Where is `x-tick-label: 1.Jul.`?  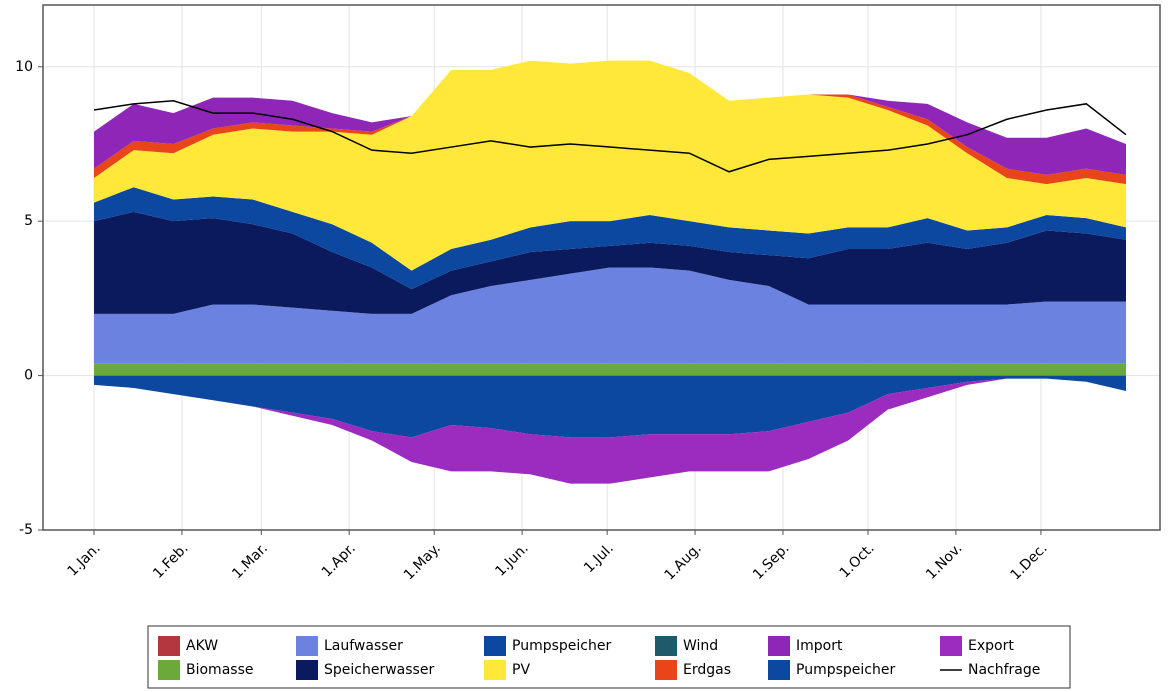
x-tick-label: 1.Jul. is located at coordinates (599, 558).